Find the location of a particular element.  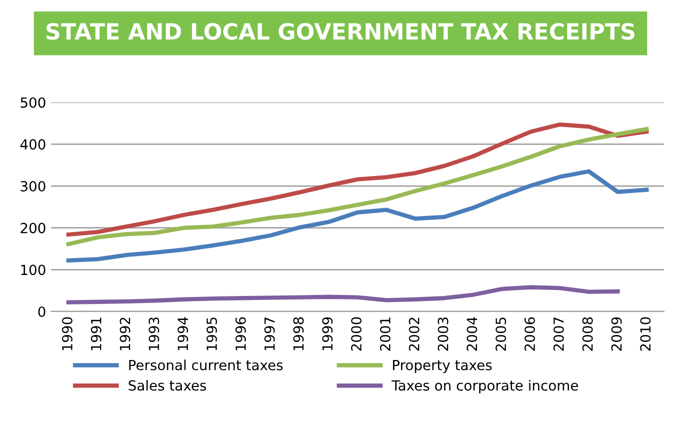

x-tick-label: 2010 is located at coordinates (645, 334).